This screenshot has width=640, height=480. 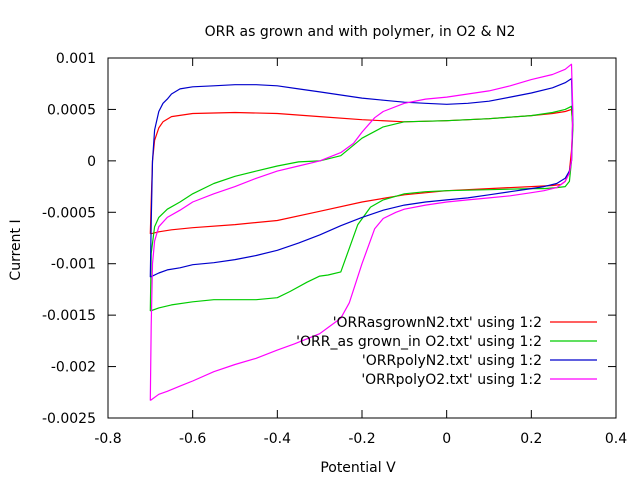 What do you see at coordinates (69, 419) in the screenshot?
I see `y-tick-label: -0.0025` at bounding box center [69, 419].